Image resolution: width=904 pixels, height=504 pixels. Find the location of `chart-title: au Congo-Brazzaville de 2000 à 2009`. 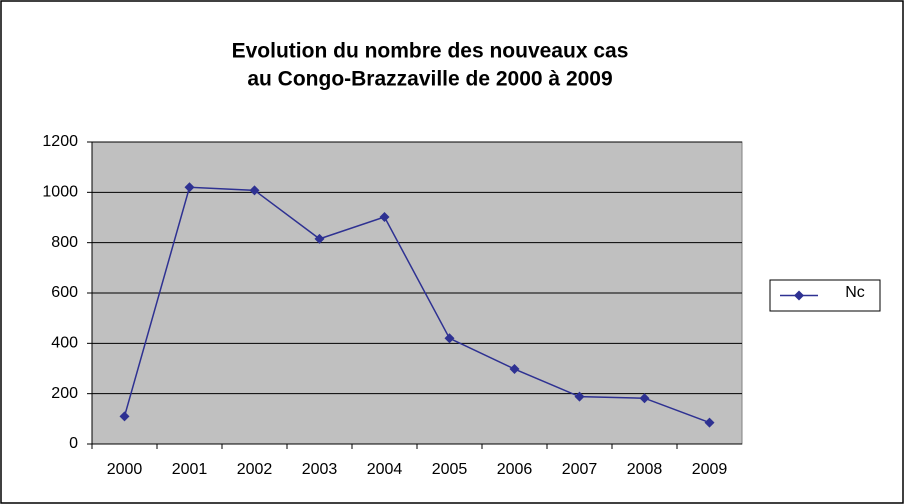

chart-title: au Congo-Brazzaville de 2000 à 2009 is located at coordinates (429, 79).